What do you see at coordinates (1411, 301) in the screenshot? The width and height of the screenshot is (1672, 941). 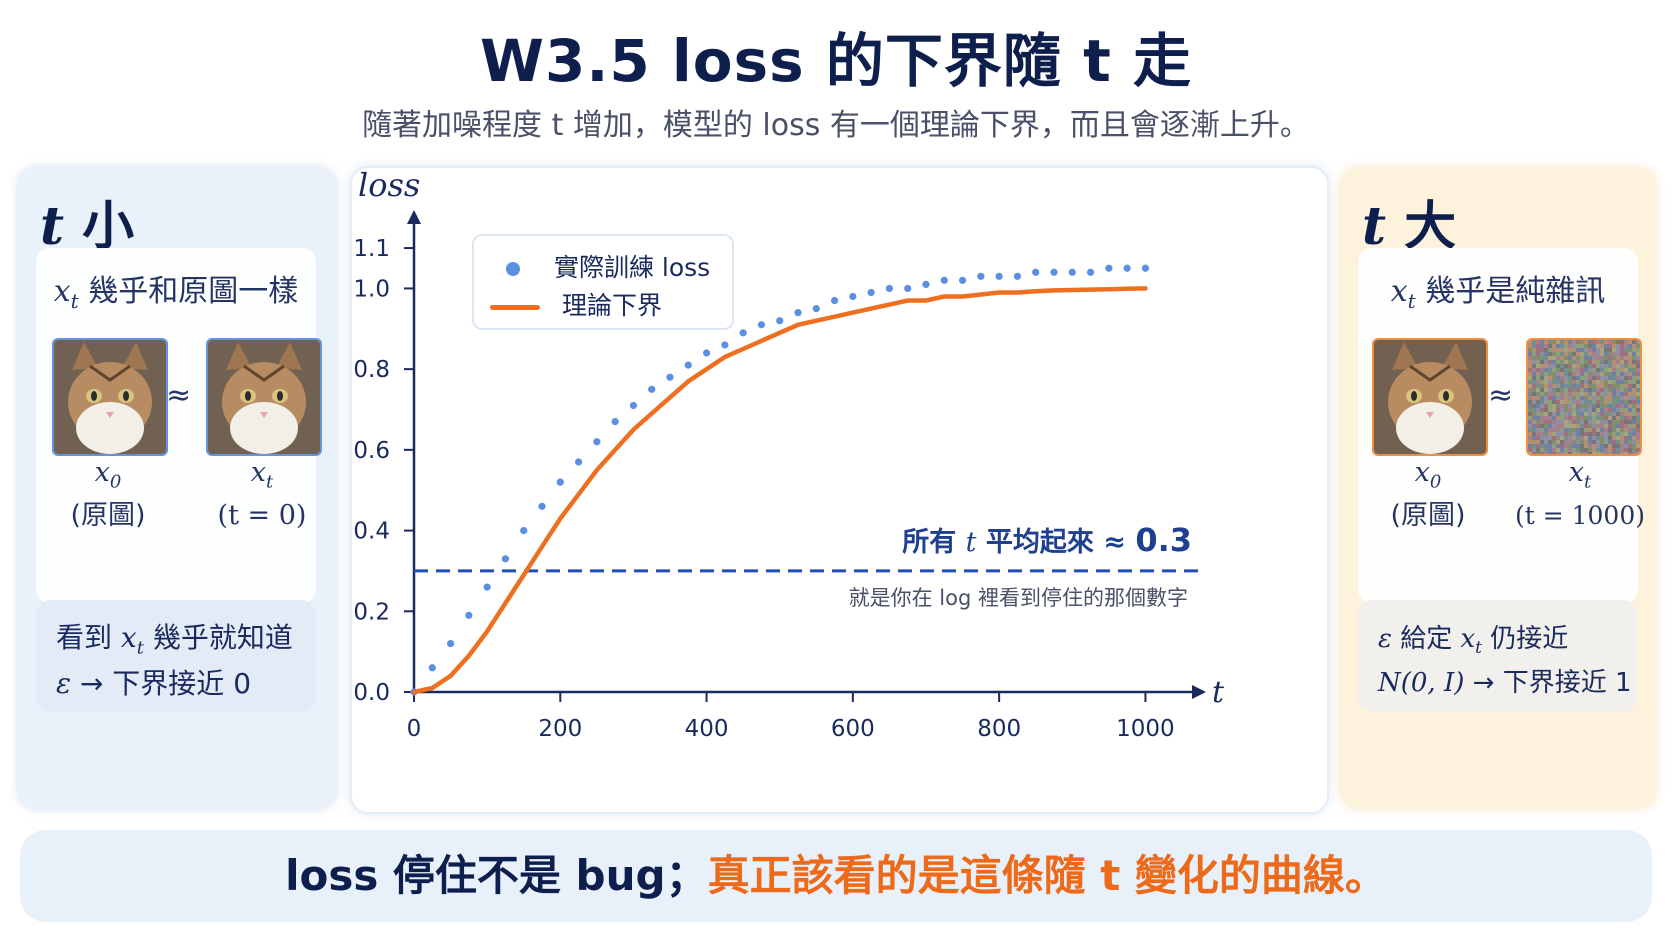 I see `var-sub: t` at bounding box center [1411, 301].